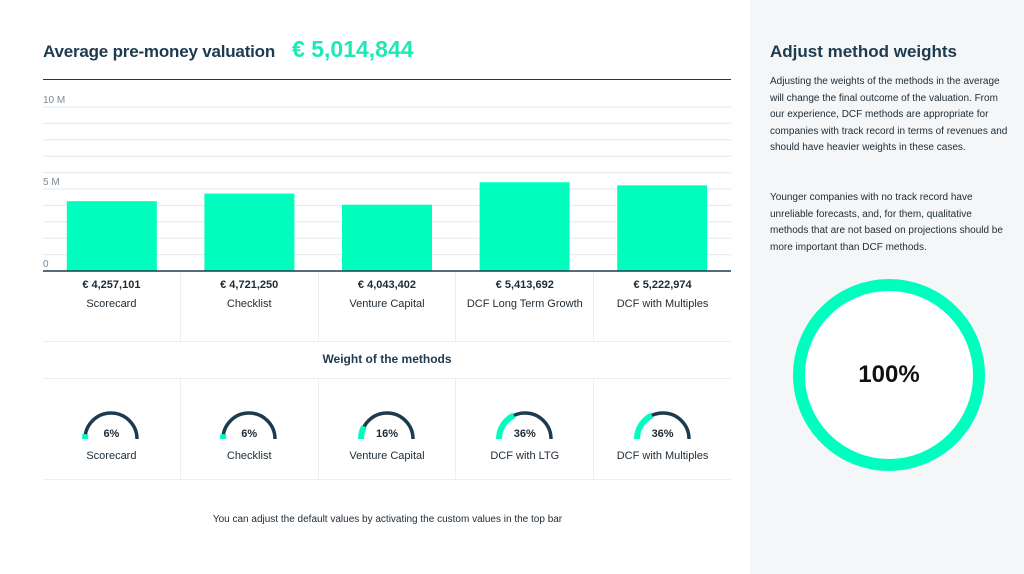 This screenshot has height=574, width=1024. I want to click on total-weight-ring: 100%, so click(889, 375).